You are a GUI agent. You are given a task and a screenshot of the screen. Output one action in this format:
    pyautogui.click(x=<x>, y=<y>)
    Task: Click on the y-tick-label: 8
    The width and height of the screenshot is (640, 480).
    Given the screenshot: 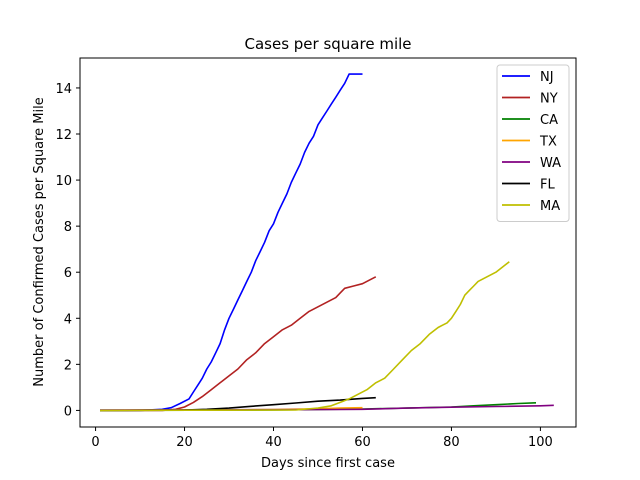 What is the action you would take?
    pyautogui.click(x=68, y=227)
    